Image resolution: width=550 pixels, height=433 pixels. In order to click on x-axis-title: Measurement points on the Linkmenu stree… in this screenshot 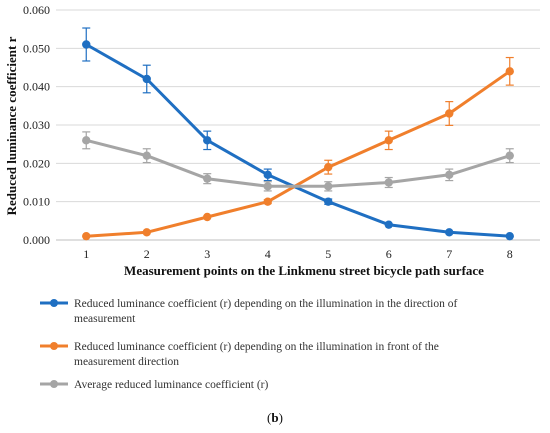, I will do `click(304, 270)`.